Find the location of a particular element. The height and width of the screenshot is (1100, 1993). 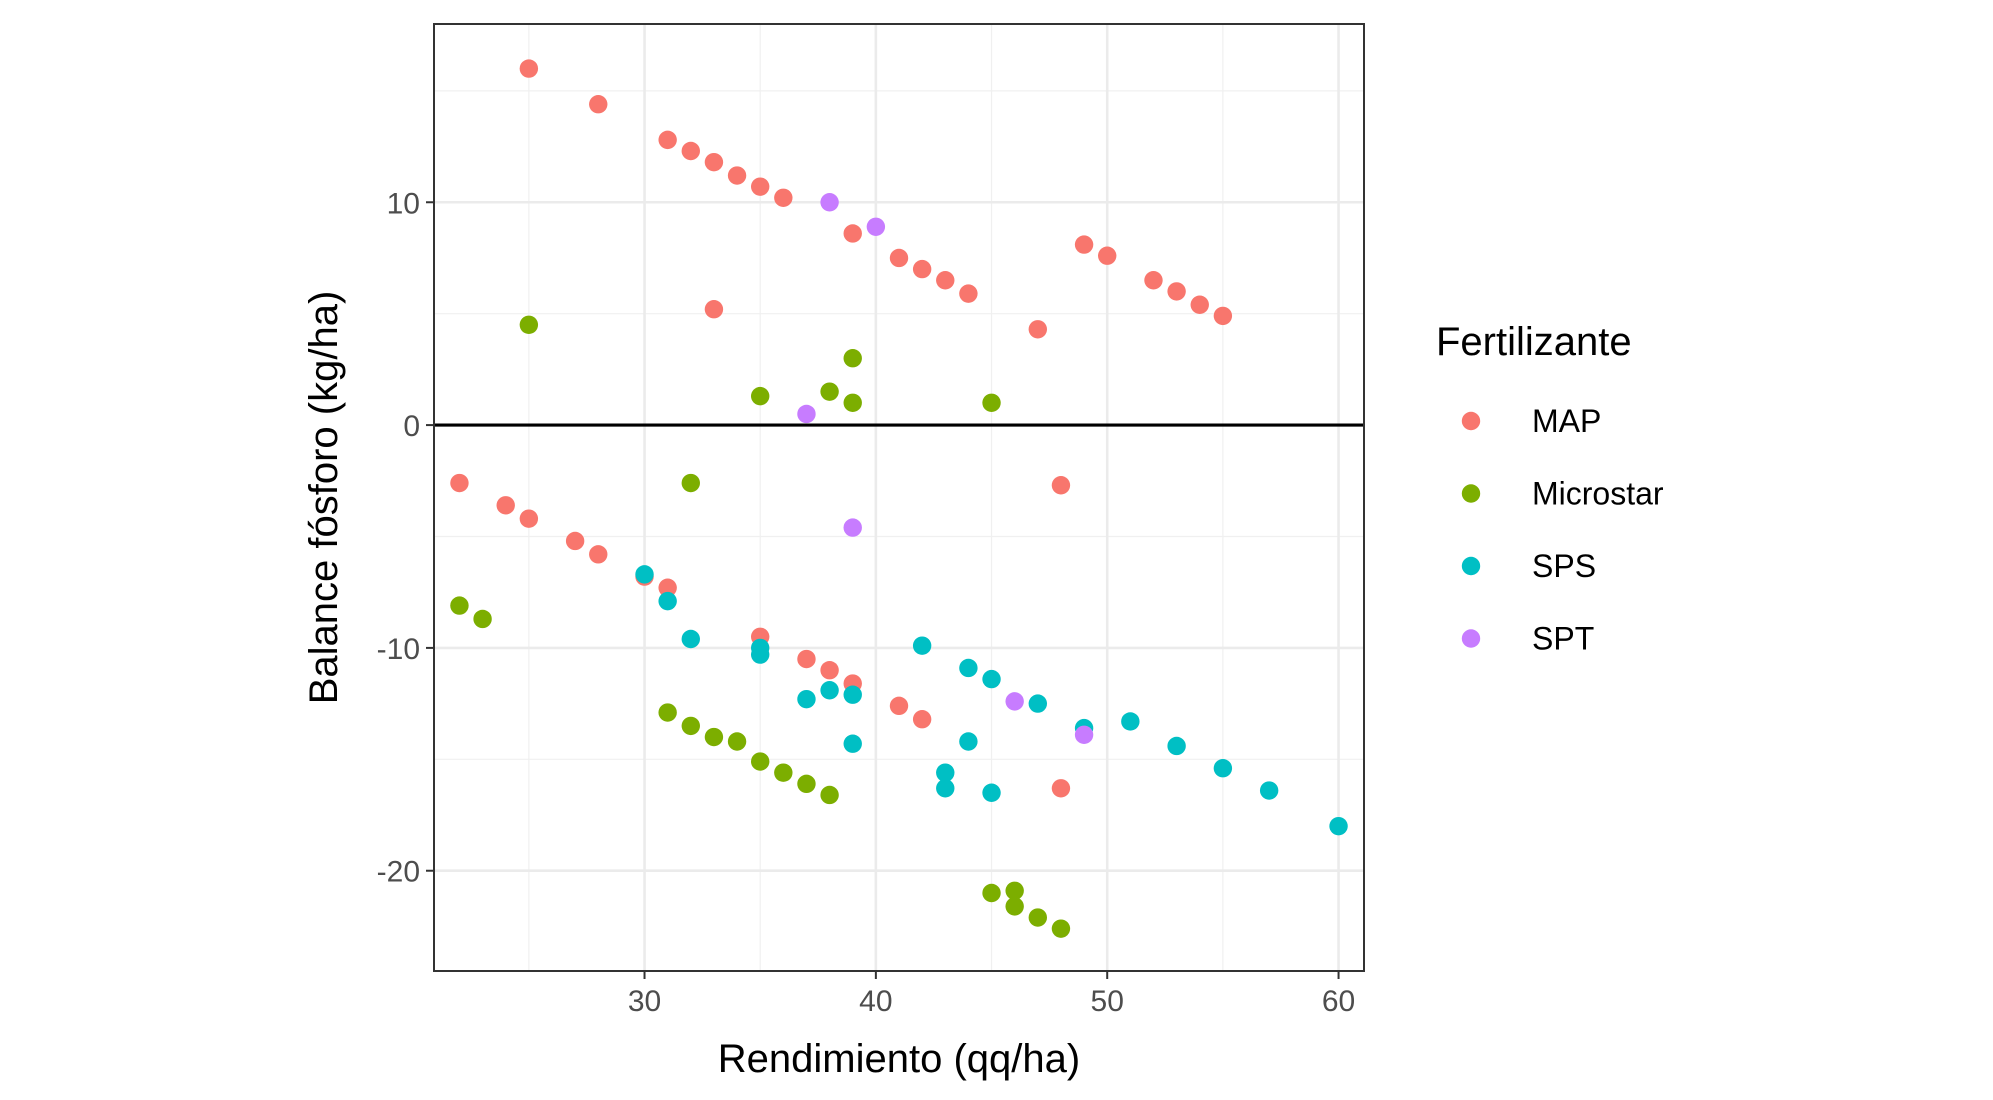

y-tick-label: -10 is located at coordinates (398, 649).